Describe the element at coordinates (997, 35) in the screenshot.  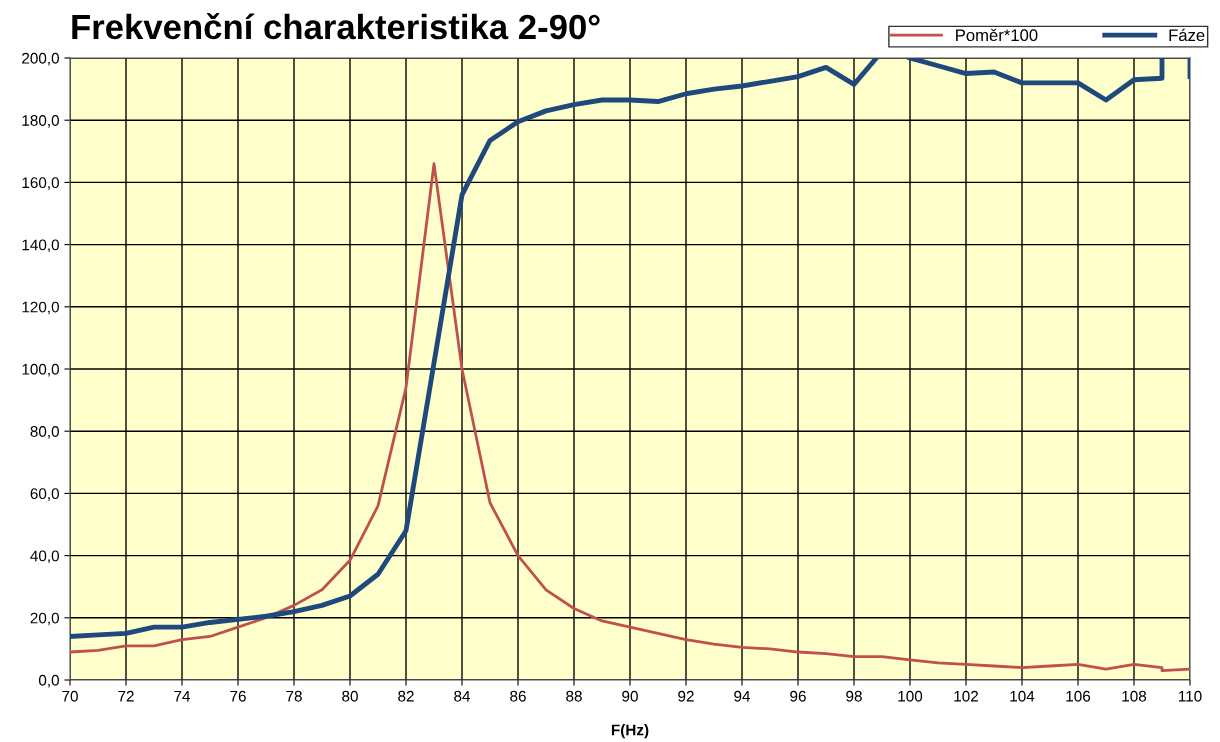
I see `legend-label: Poměr*100` at that location.